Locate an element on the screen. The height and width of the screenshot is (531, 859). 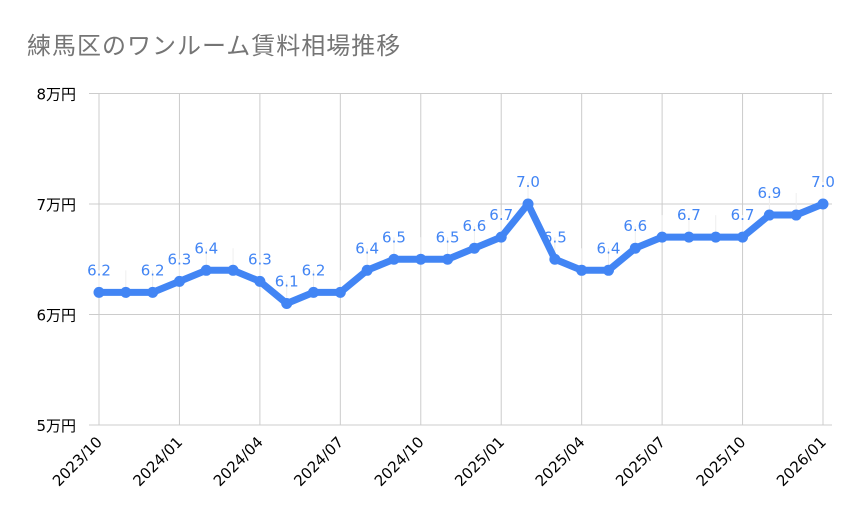
y-tick-label: 8万円 is located at coordinates (56, 95).